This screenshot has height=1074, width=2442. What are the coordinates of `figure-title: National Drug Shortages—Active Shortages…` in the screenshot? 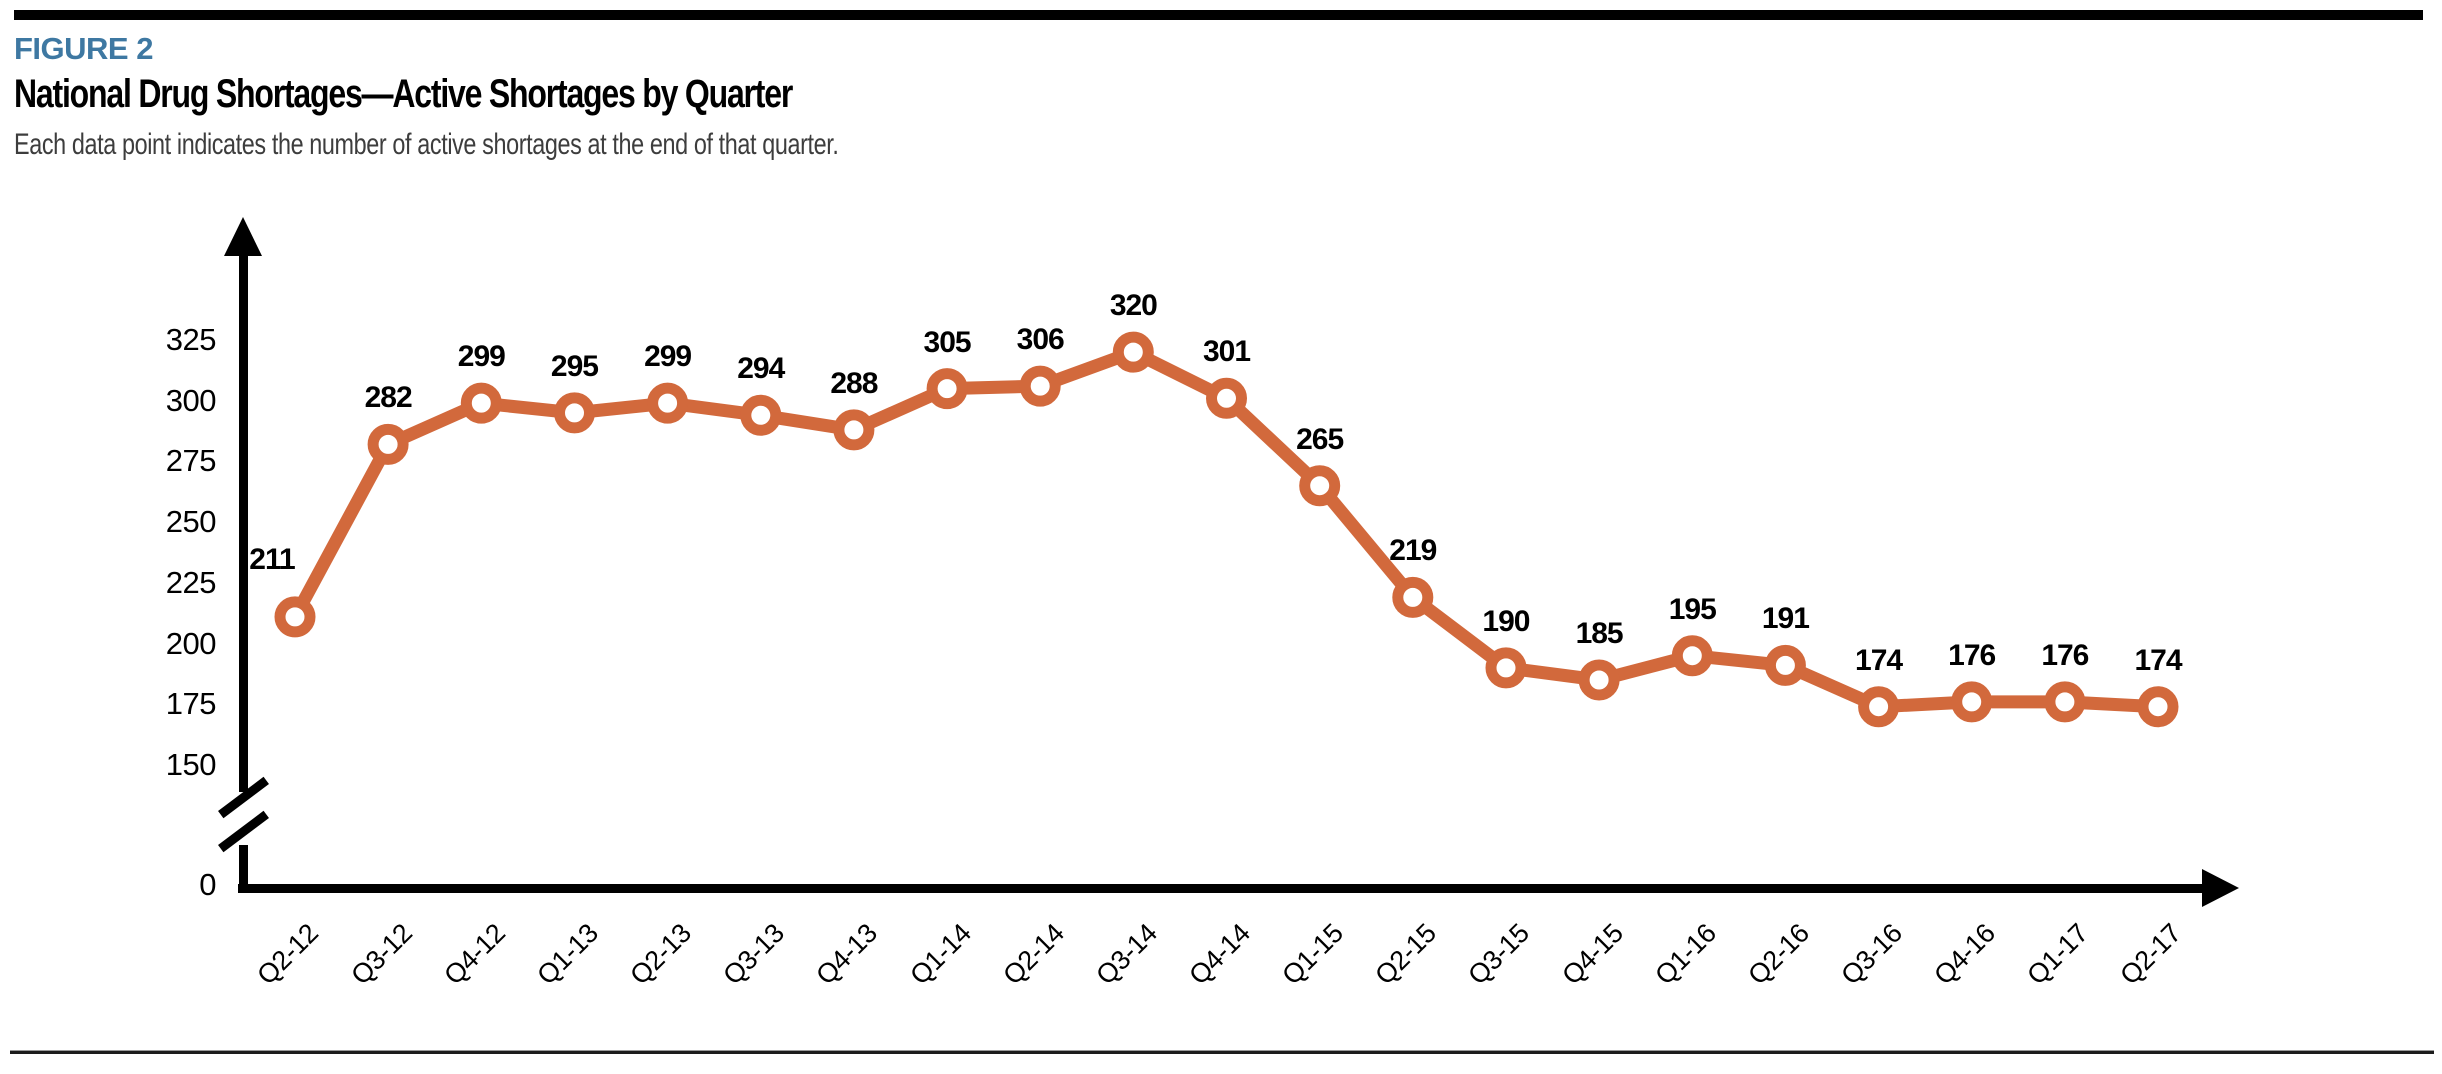 It's located at (403, 94).